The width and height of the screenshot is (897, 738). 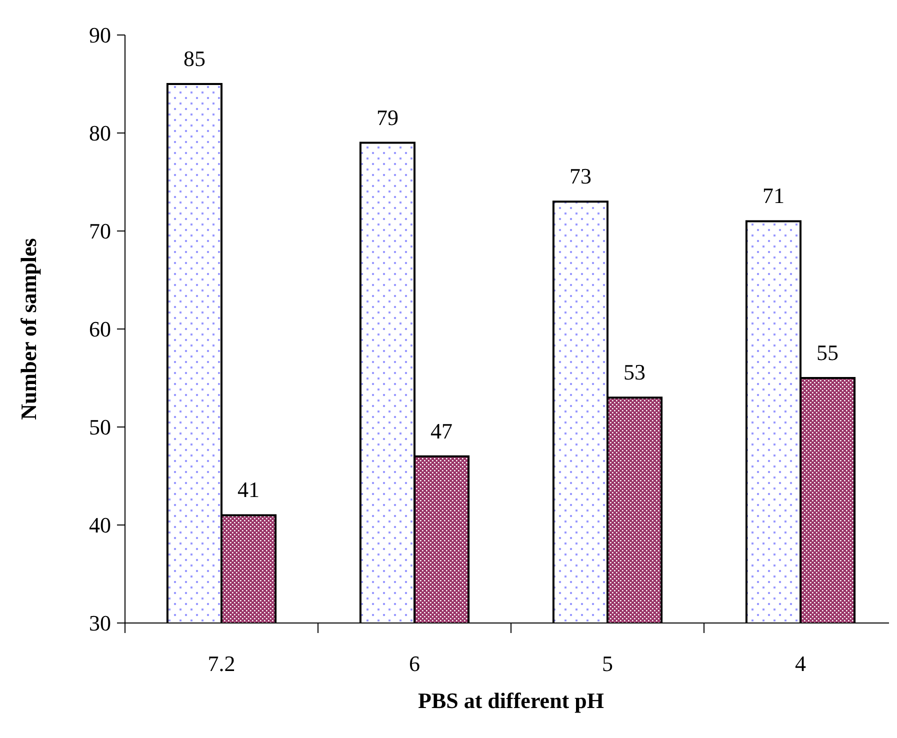 What do you see at coordinates (607, 663) in the screenshot?
I see `x-tick-label: 5` at bounding box center [607, 663].